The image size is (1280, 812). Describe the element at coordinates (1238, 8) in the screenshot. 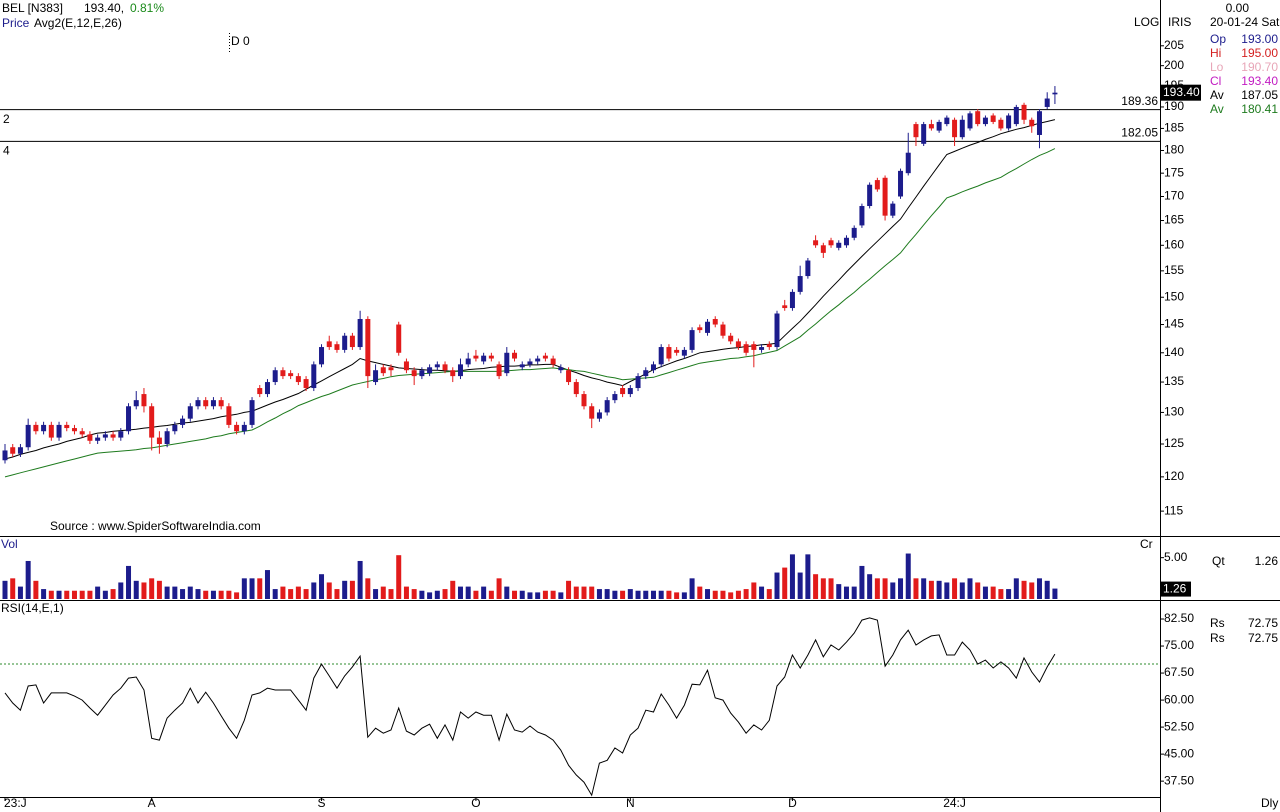

I see `change-points: 0.00` at that location.